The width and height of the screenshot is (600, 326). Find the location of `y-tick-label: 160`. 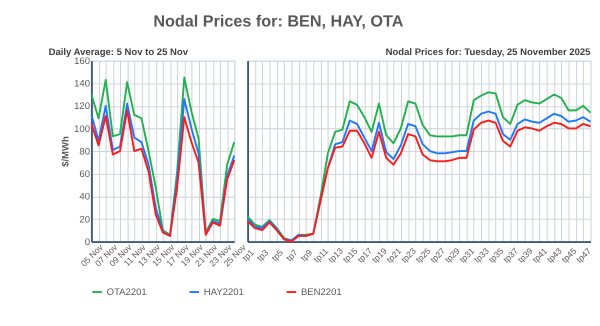

y-tick-label: 160 is located at coordinates (82, 61).